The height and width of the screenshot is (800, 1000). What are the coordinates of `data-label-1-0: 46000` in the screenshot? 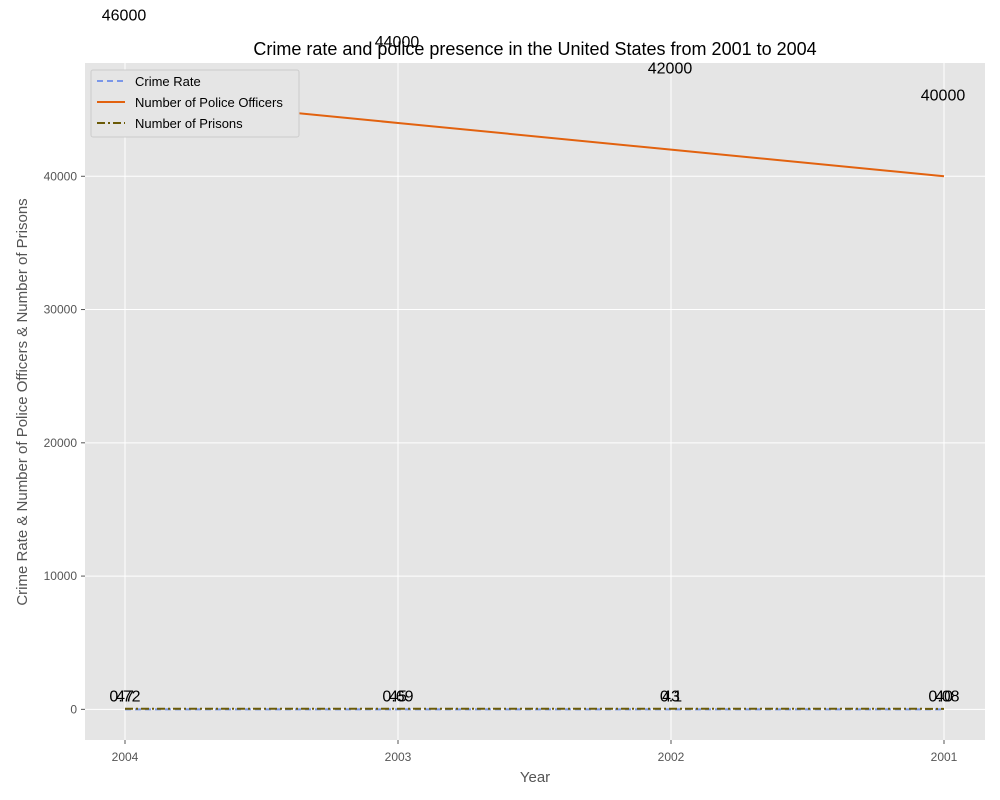 It's located at (124, 15).